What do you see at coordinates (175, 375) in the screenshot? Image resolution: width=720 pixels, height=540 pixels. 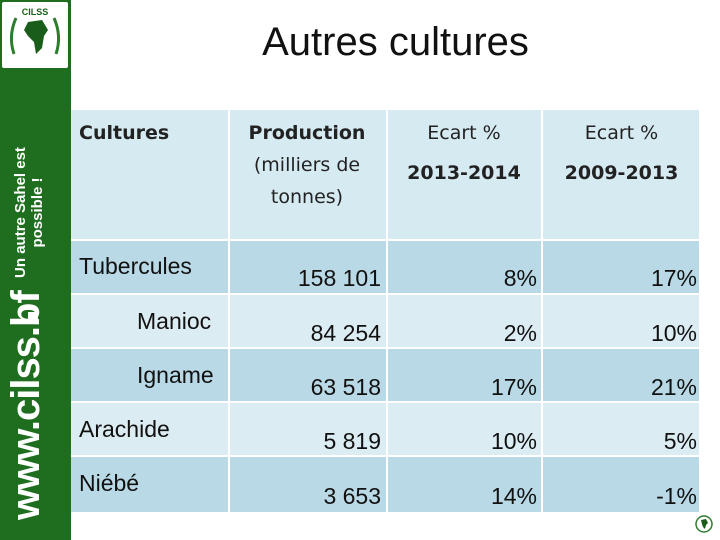 I see `cell-culture: Igname` at bounding box center [175, 375].